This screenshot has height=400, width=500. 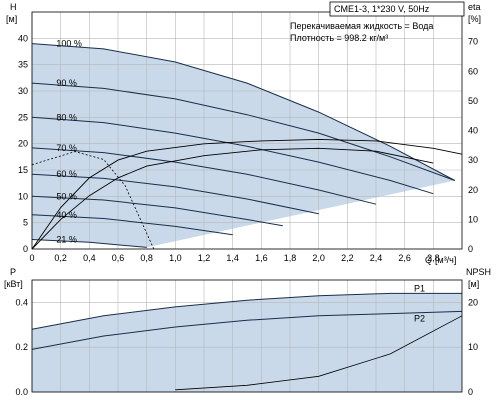 I want to click on y-tick-label: 10, so click(x=23, y=196).